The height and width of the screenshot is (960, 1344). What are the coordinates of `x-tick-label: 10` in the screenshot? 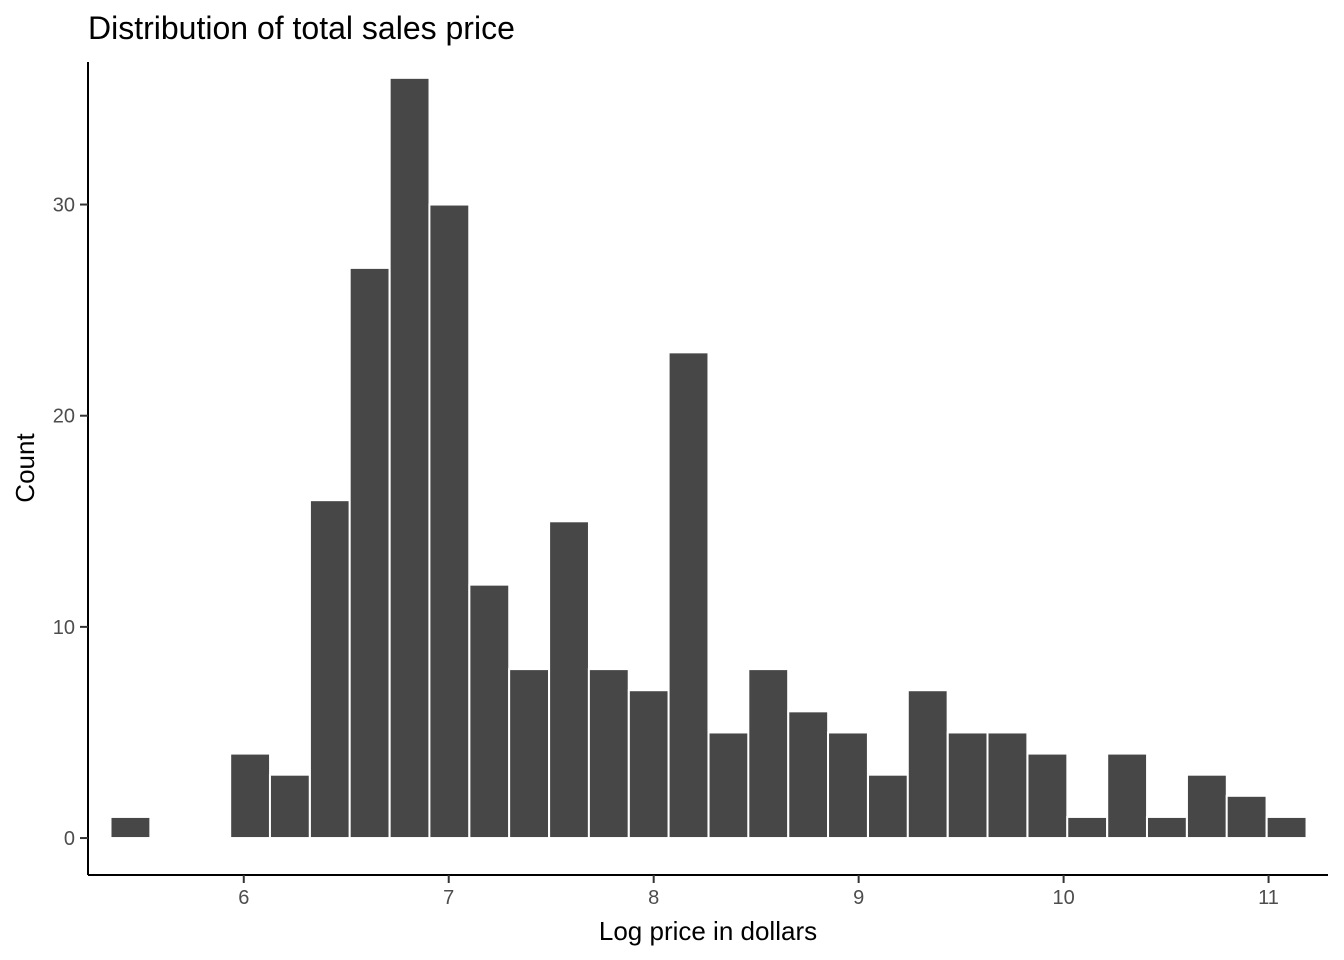 It's located at (1063, 898).